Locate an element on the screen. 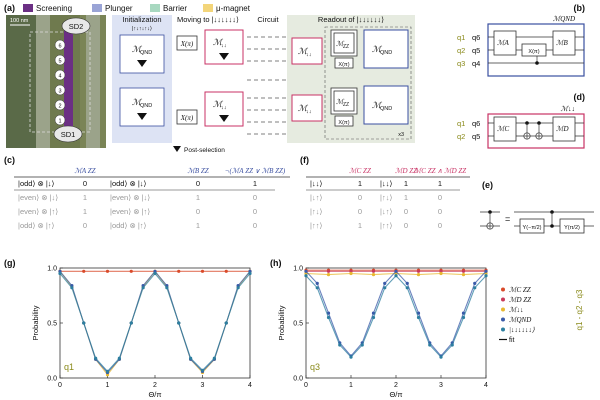  plot-g: 0 1 2 3 4 0.0 0.5 1.0 Θ/π Probability q1 is located at coordinates (141, 333).